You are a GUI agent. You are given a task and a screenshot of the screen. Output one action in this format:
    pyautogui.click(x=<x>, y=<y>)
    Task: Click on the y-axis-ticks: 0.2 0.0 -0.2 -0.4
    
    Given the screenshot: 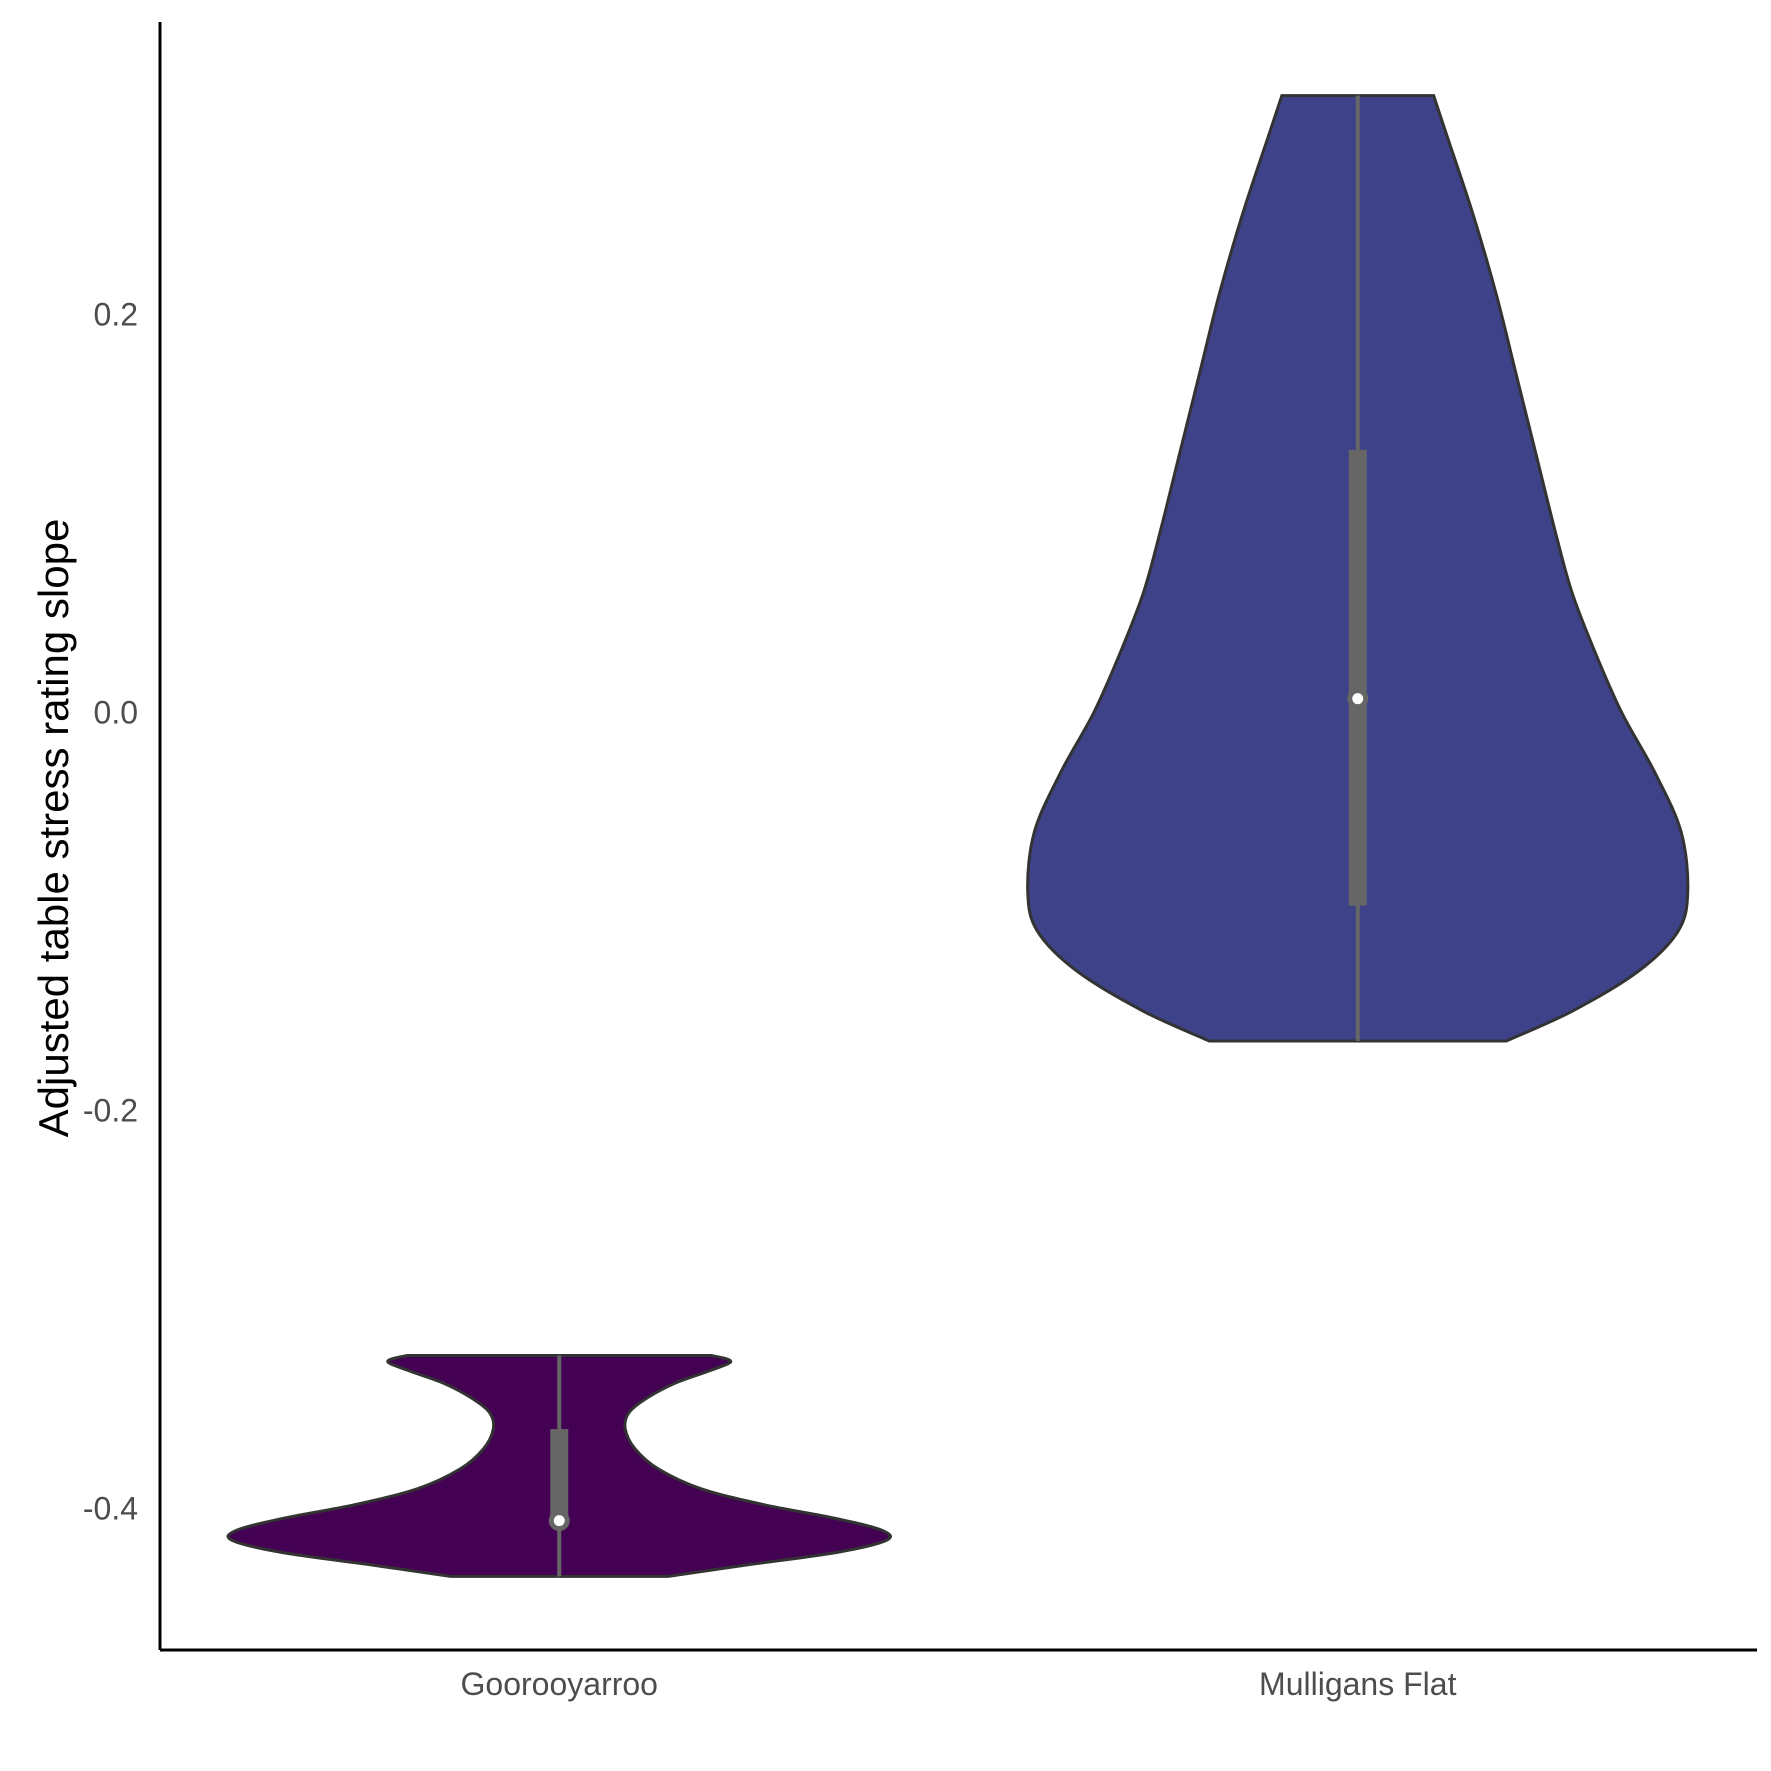 What is the action you would take?
    pyautogui.click(x=110, y=912)
    